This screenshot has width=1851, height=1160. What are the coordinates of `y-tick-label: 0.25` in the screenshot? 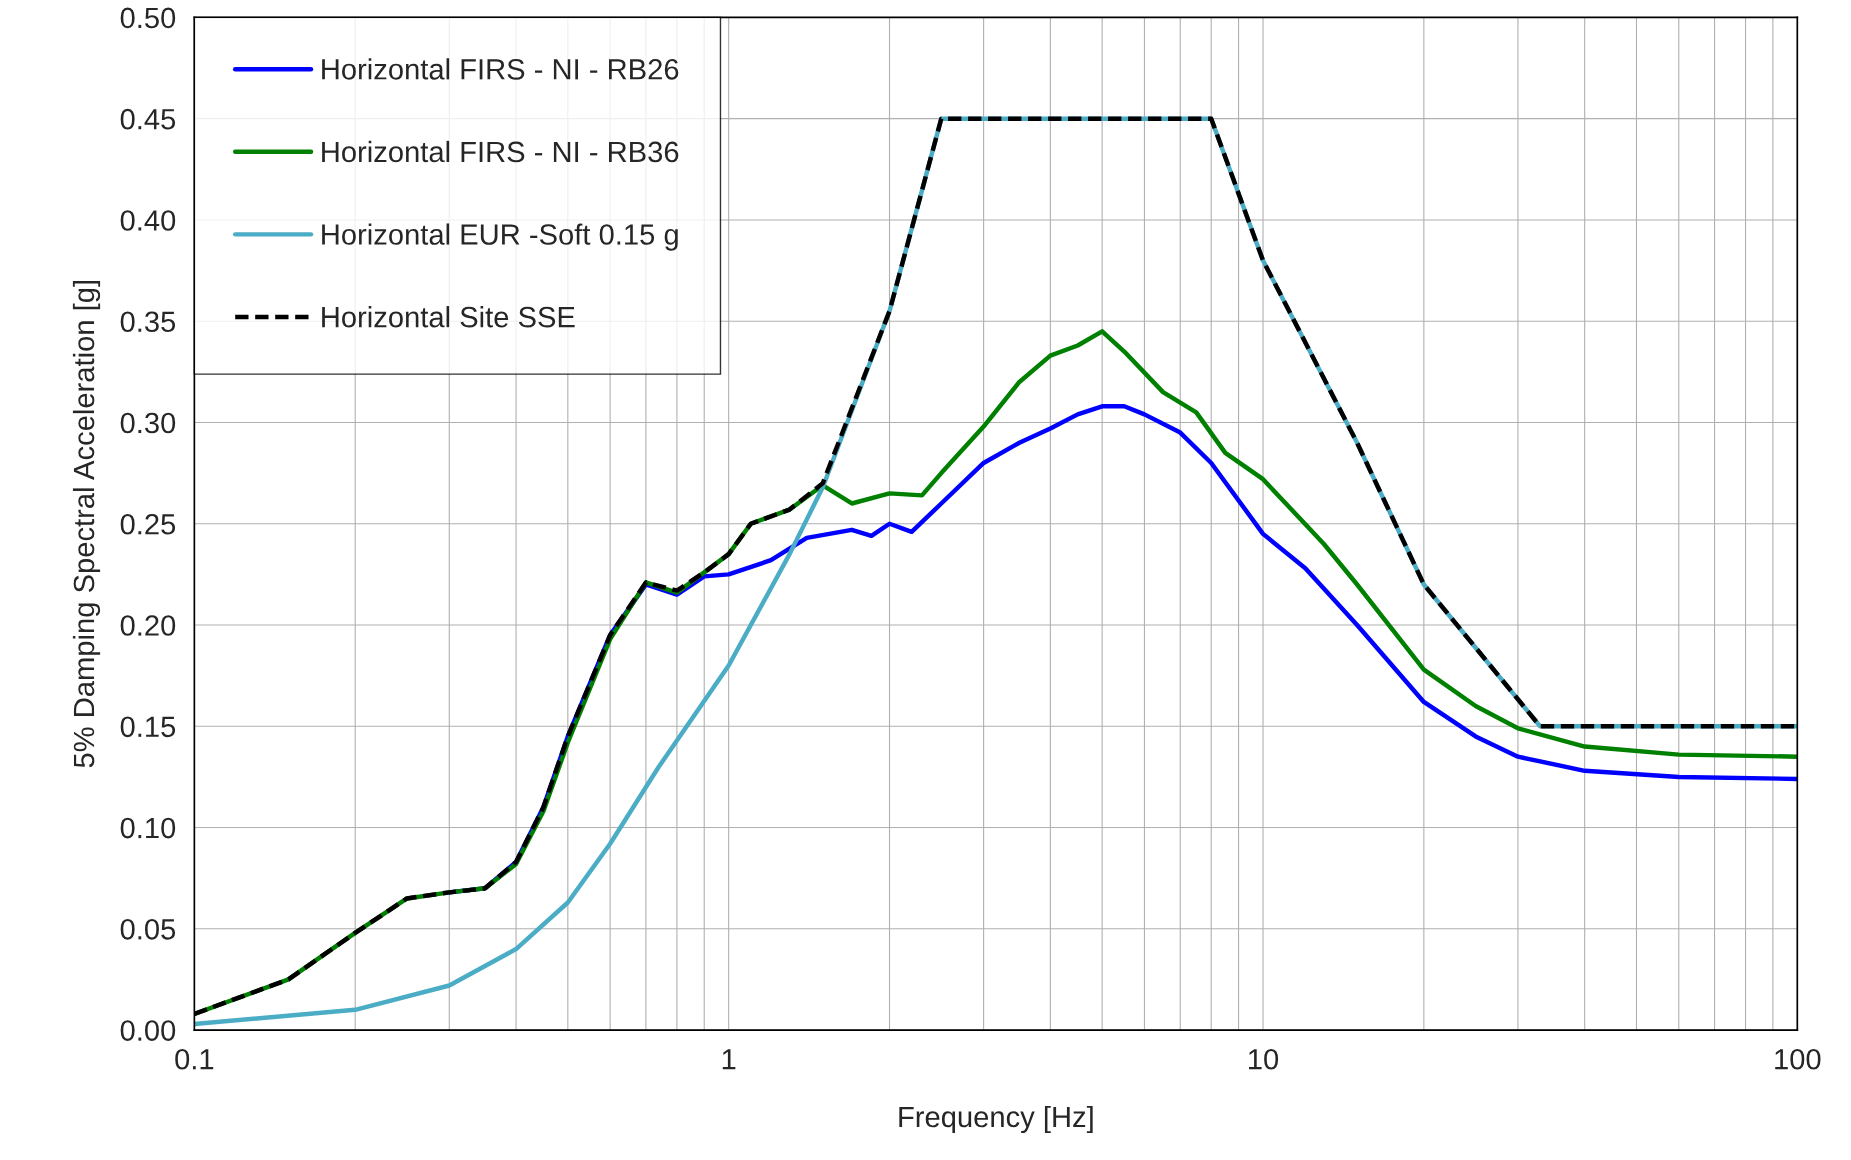 It's located at (148, 524).